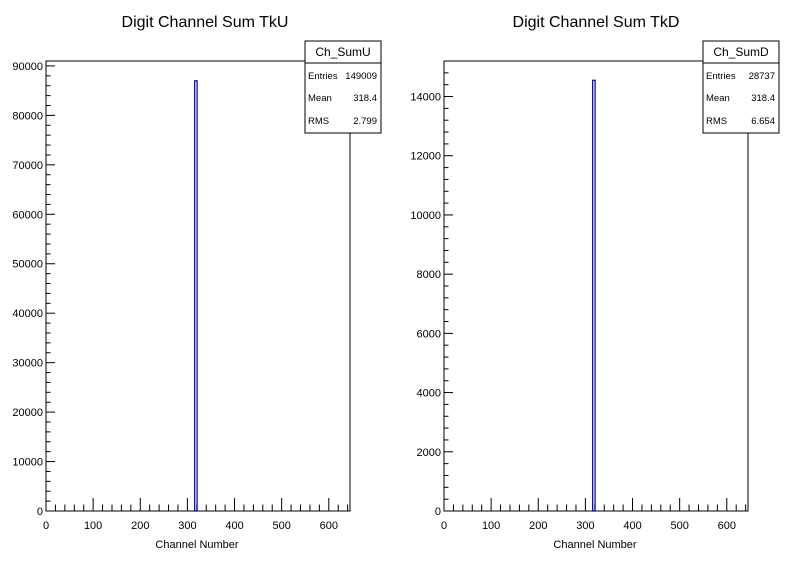  Describe the element at coordinates (27, 364) in the screenshot. I see `y-tick-label: 30000` at that location.